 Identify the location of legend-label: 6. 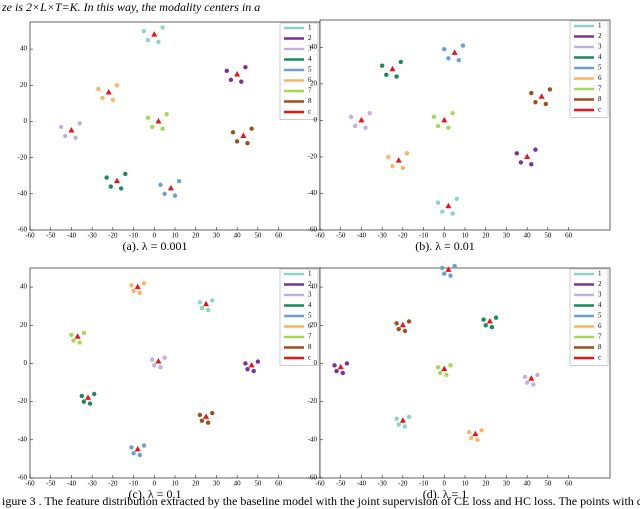
(310, 326).